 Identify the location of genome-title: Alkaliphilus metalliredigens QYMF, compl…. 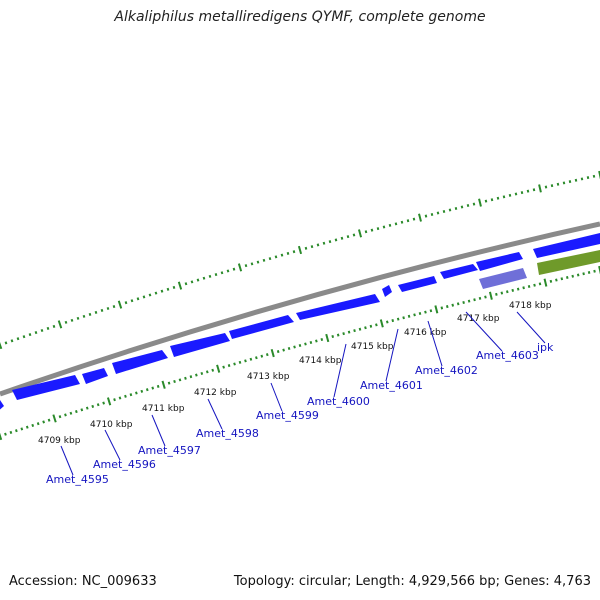
(300, 17).